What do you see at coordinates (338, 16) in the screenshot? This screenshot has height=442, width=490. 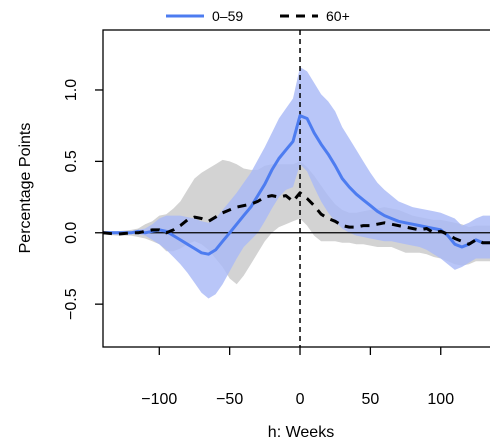 I see `legend-label-60plus: 60+` at bounding box center [338, 16].